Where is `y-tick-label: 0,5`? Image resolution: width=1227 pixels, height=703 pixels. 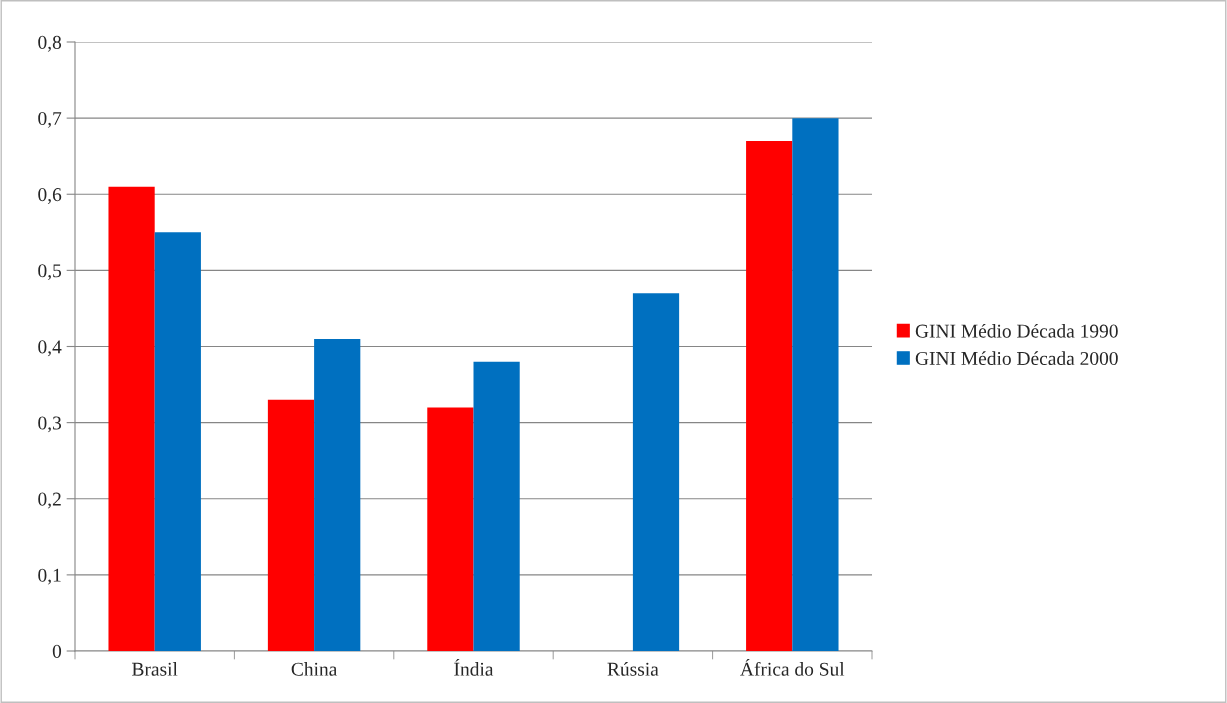 y-tick-label: 0,5 is located at coordinates (50, 272).